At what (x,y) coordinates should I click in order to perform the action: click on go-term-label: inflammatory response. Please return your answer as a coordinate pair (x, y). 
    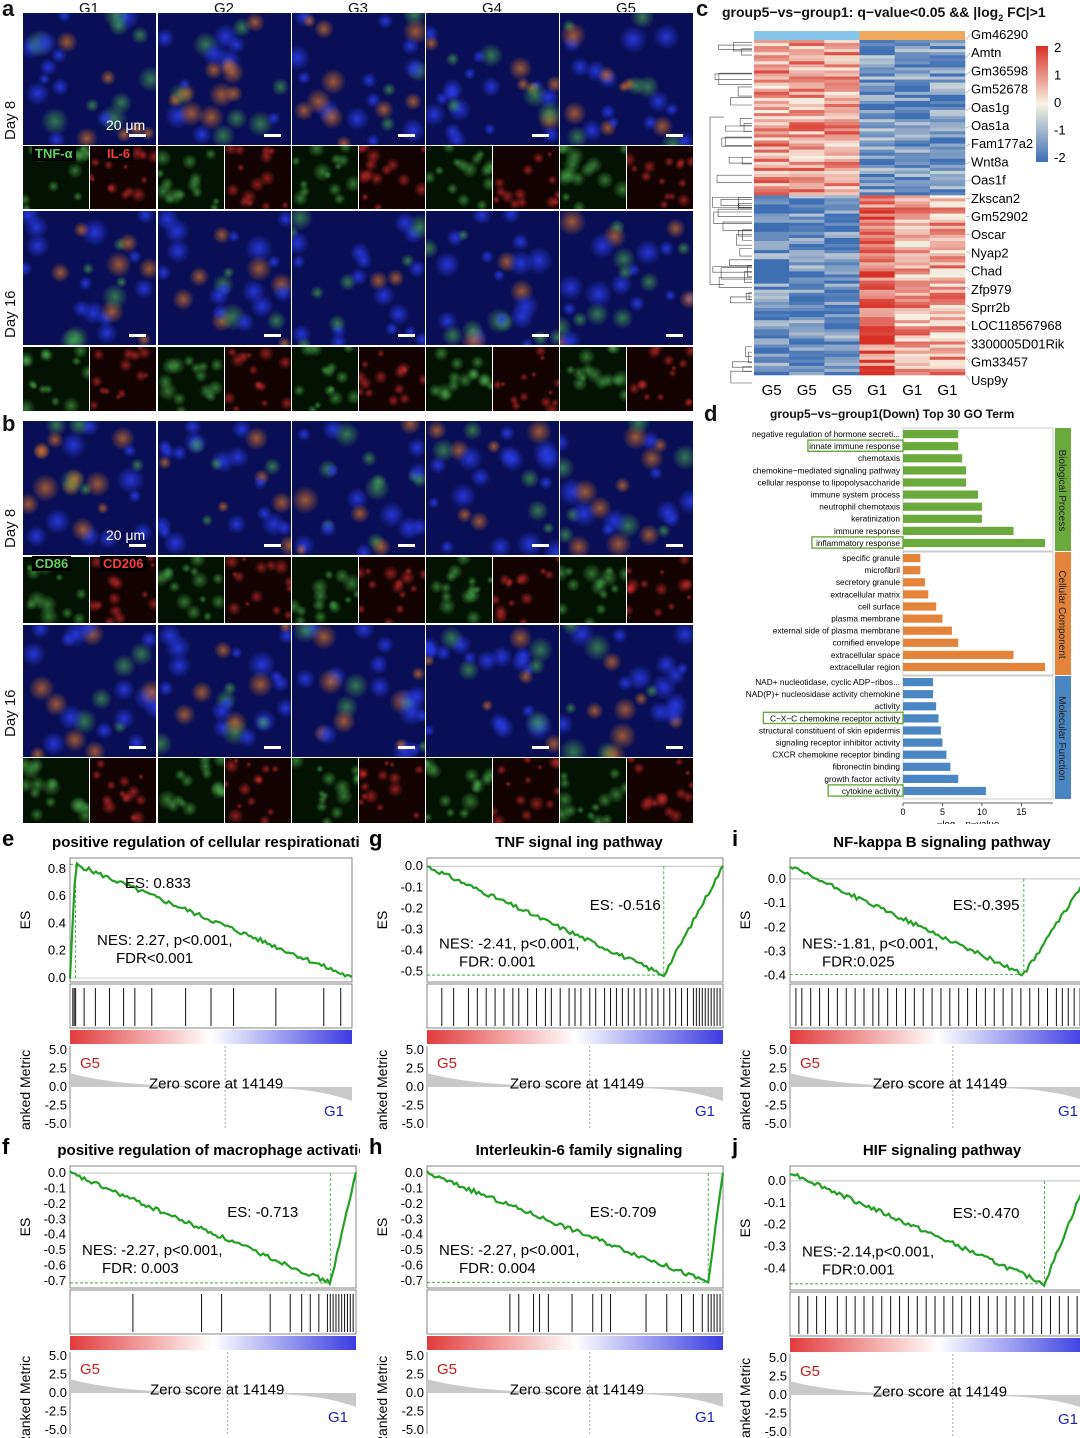
    Looking at the image, I should click on (858, 543).